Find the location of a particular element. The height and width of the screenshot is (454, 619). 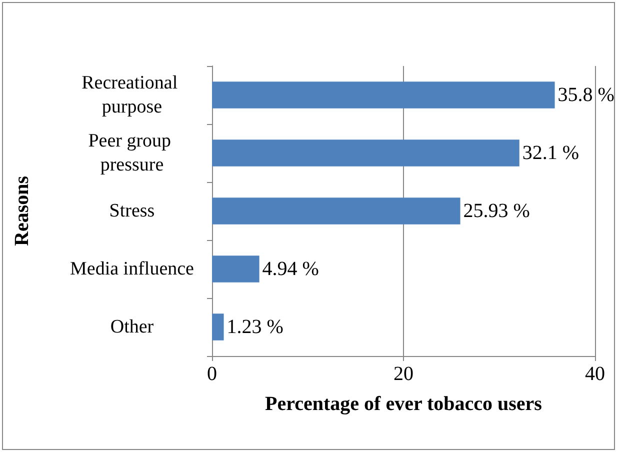

data-label: 32.1 % is located at coordinates (551, 153).